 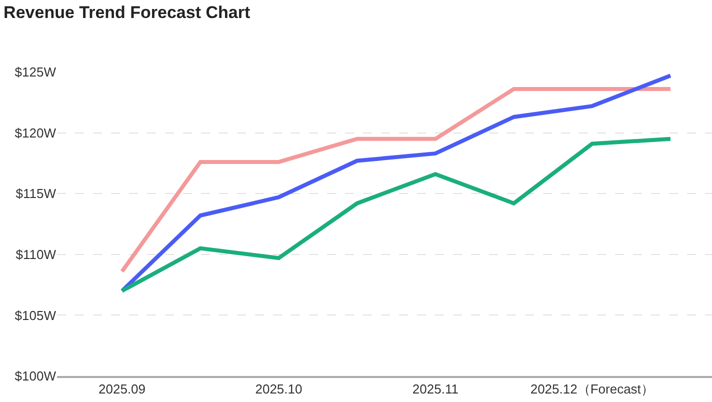 What do you see at coordinates (127, 12) in the screenshot?
I see `chart-title: Revenue Trend Forecast Chart` at bounding box center [127, 12].